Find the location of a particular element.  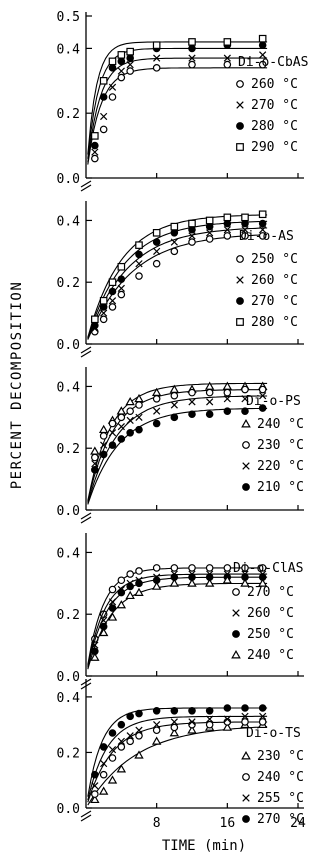

axis-break is located at coordinates (86, 518).